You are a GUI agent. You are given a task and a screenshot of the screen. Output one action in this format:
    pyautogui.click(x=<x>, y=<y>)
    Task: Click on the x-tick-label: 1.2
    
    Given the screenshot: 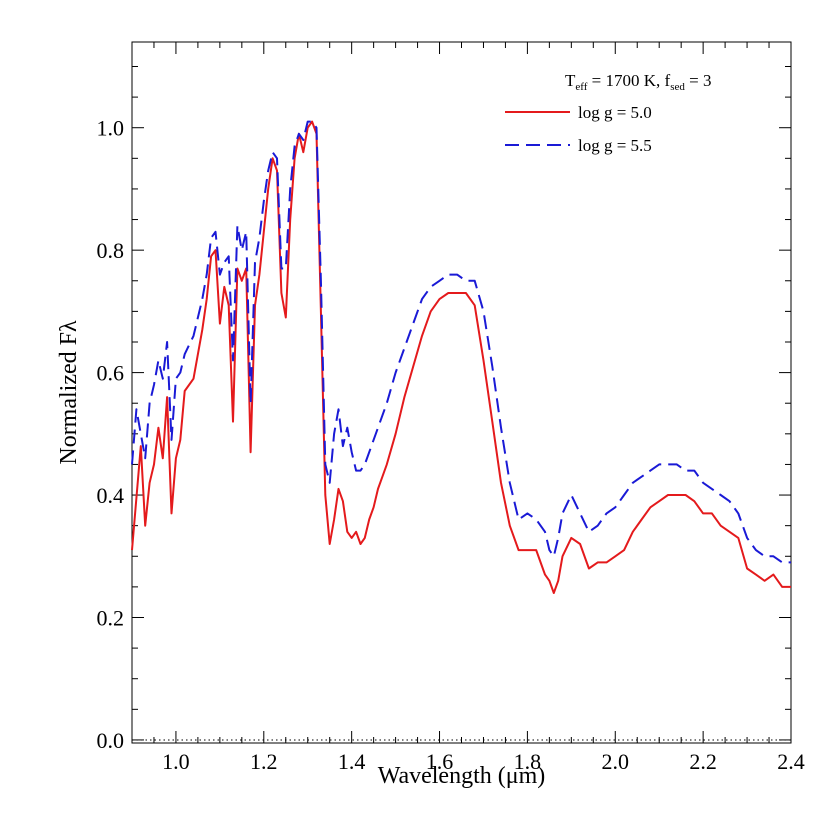 What is the action you would take?
    pyautogui.click(x=264, y=761)
    